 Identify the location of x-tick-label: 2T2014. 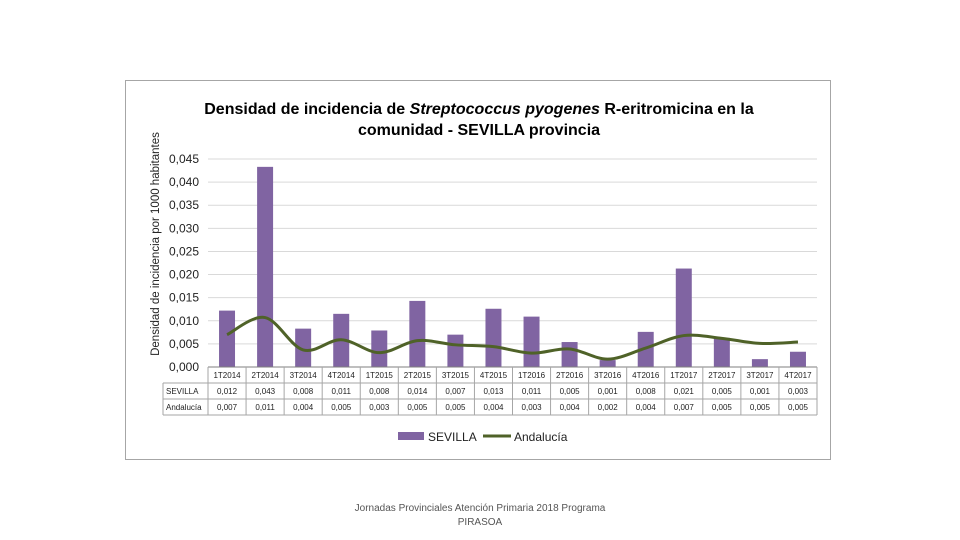
(266, 375).